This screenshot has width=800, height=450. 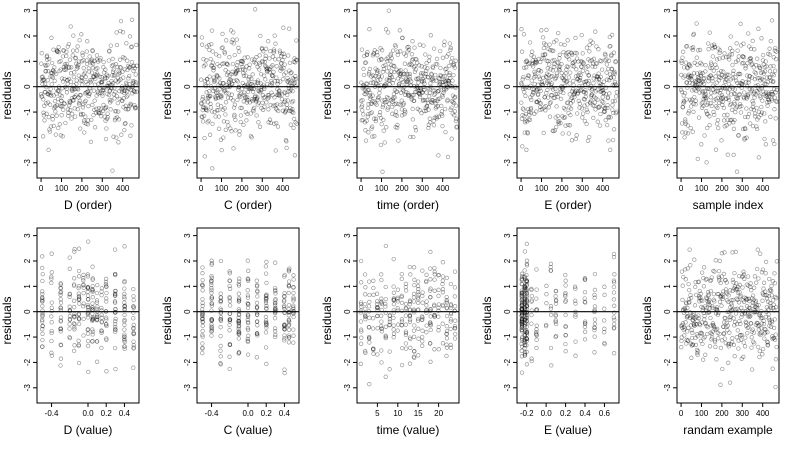 What do you see at coordinates (187, 286) in the screenshot?
I see `y-tick-label: 1` at bounding box center [187, 286].